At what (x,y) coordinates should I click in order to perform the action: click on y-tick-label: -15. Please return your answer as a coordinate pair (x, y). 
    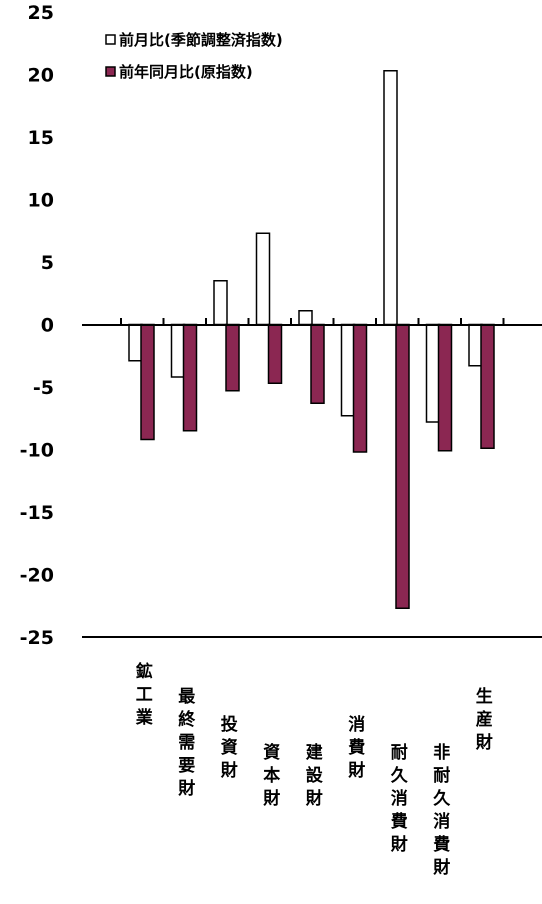
    Looking at the image, I should click on (37, 513).